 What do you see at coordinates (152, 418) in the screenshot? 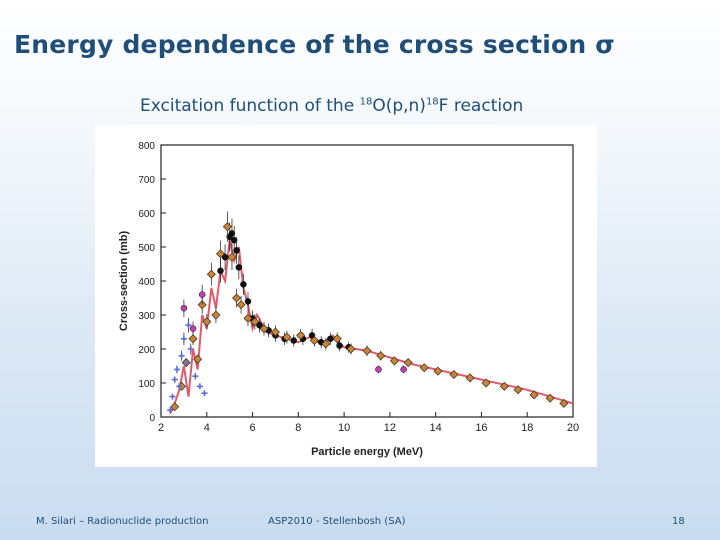
I see `y-tick-label: 0` at bounding box center [152, 418].